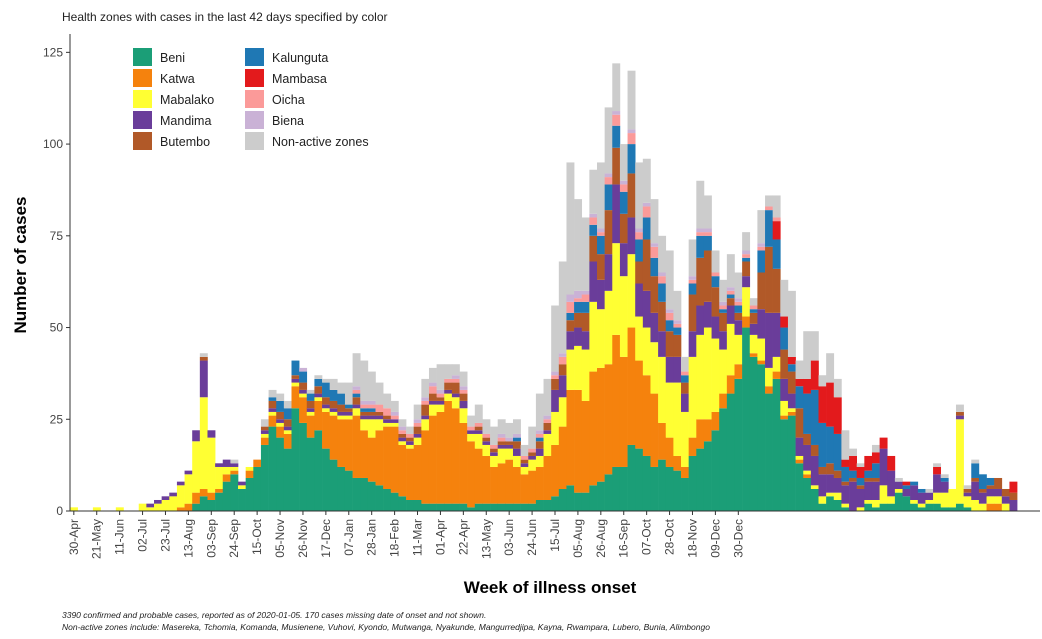 The height and width of the screenshot is (639, 1042). I want to click on y-tick-label: 125, so click(53, 52).